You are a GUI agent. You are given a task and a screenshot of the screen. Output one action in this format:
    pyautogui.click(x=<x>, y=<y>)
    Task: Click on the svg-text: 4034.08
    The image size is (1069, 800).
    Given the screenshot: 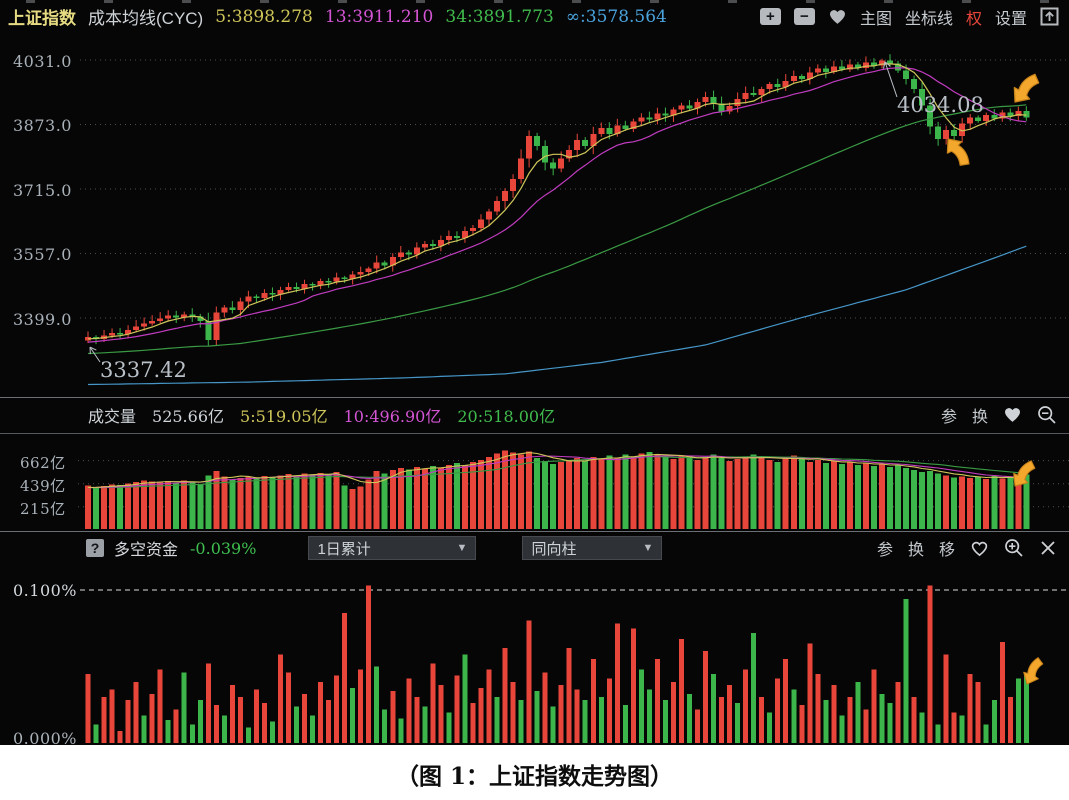 What is the action you would take?
    pyautogui.click(x=940, y=105)
    